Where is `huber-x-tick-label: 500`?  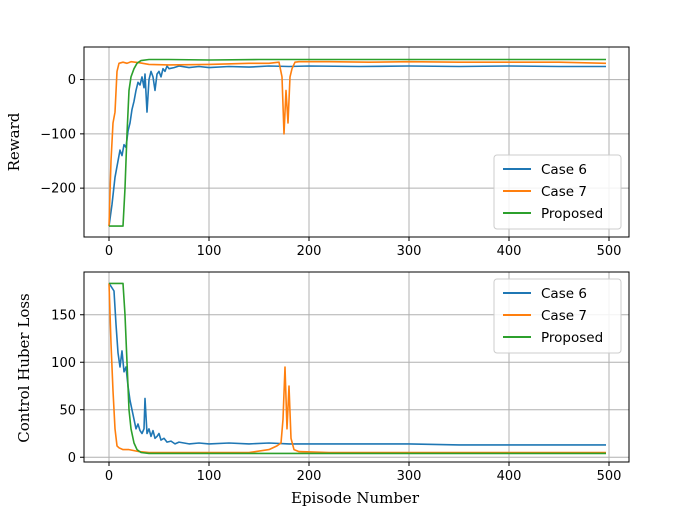 huber-x-tick-label: 500 is located at coordinates (609, 476).